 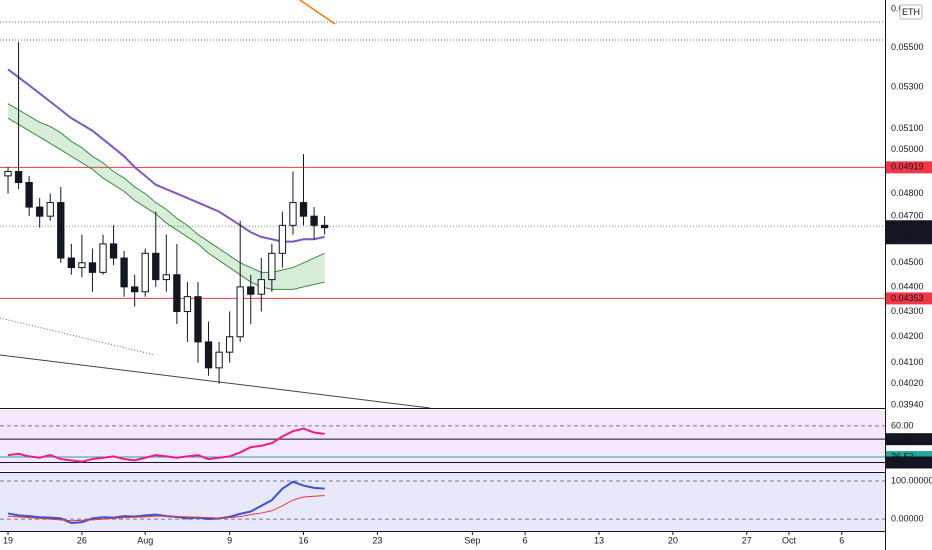 What do you see at coordinates (907, 311) in the screenshot?
I see `y-tick-label: 0.04300` at bounding box center [907, 311].